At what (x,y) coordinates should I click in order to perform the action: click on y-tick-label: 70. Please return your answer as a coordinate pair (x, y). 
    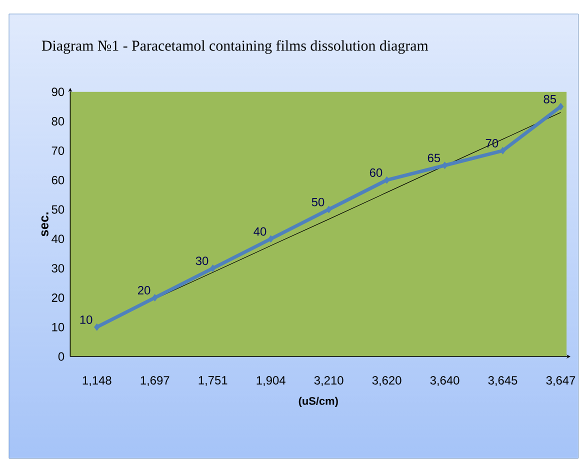
    Looking at the image, I should click on (58, 151).